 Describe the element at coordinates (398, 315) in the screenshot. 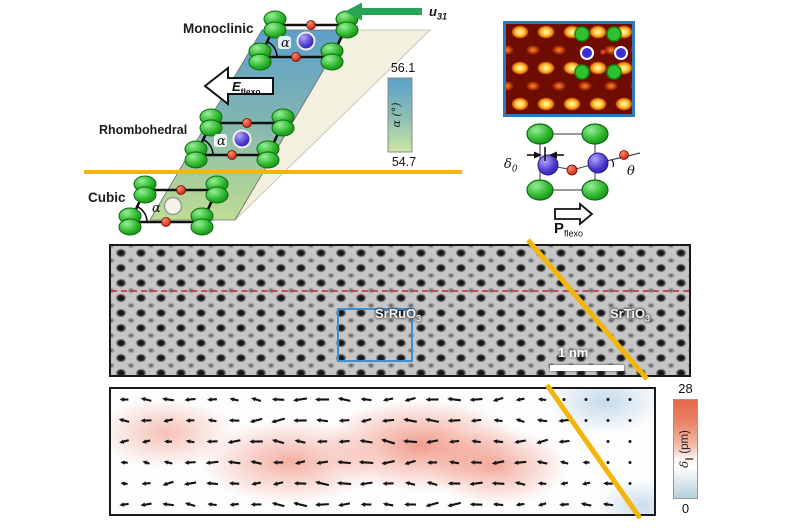

I see `film-label: SrRuO3` at that location.